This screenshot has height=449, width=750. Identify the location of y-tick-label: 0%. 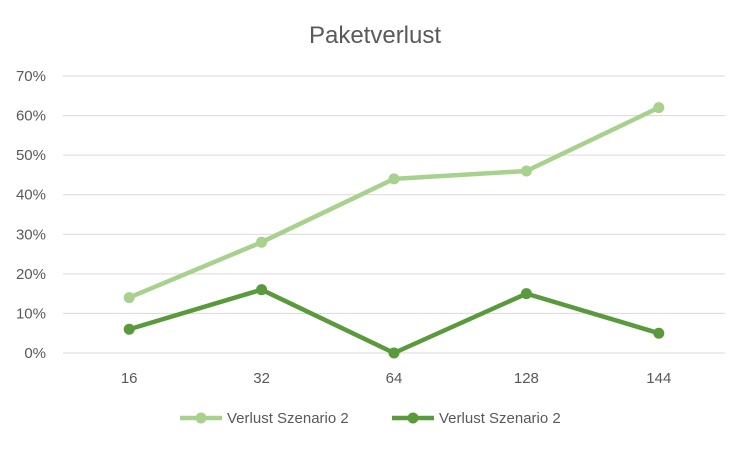
(35, 353).